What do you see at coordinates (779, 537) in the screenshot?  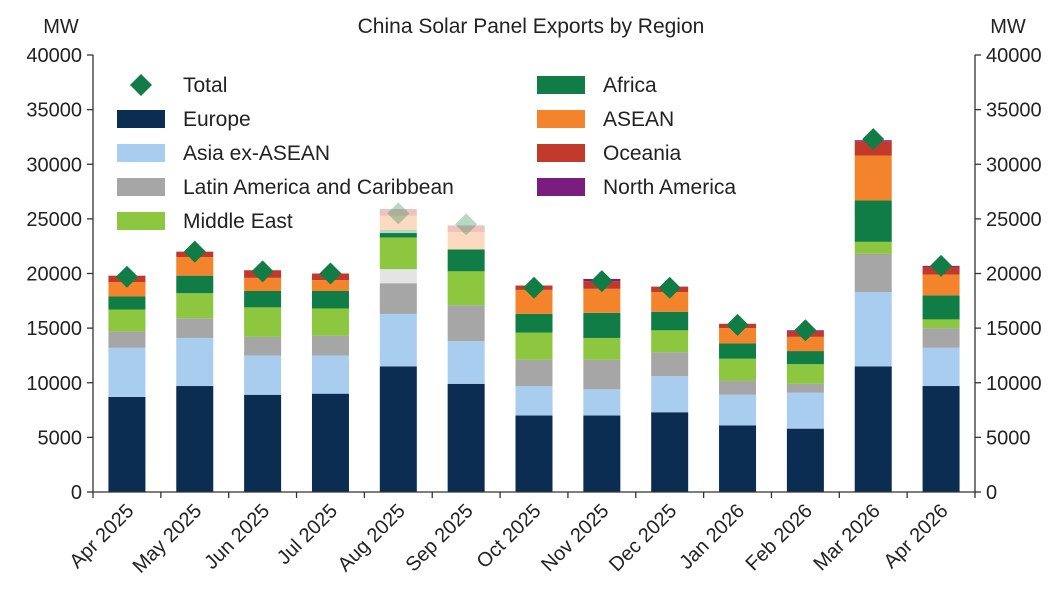 I see `x-tick-label: Feb 2026` at bounding box center [779, 537].